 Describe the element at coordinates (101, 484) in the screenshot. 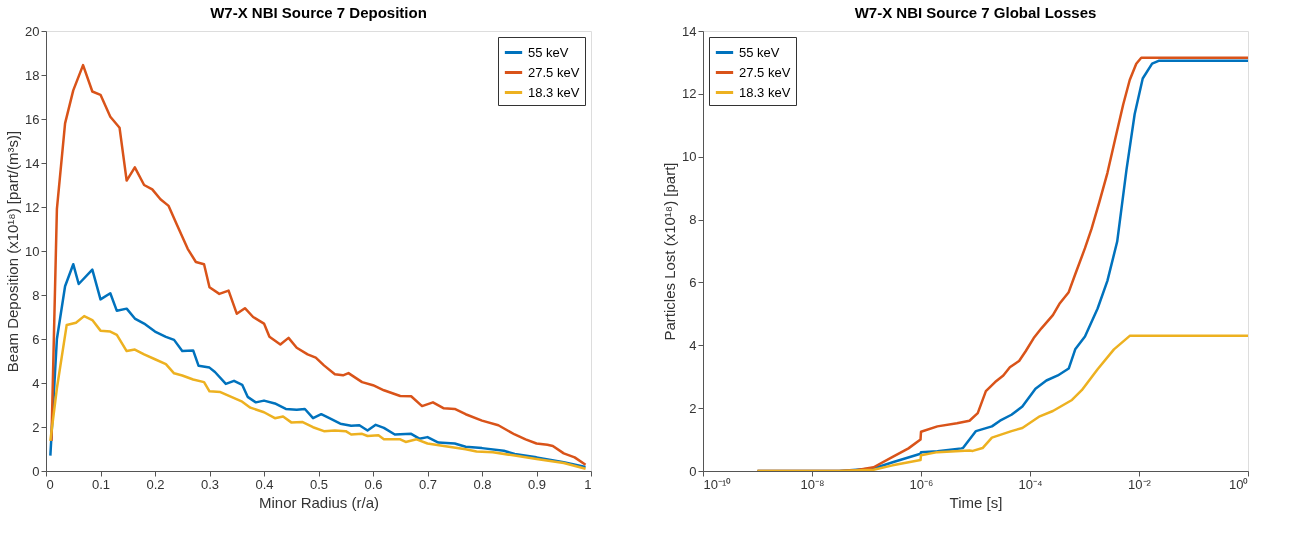

I see `x-tick-label: 0.1` at that location.